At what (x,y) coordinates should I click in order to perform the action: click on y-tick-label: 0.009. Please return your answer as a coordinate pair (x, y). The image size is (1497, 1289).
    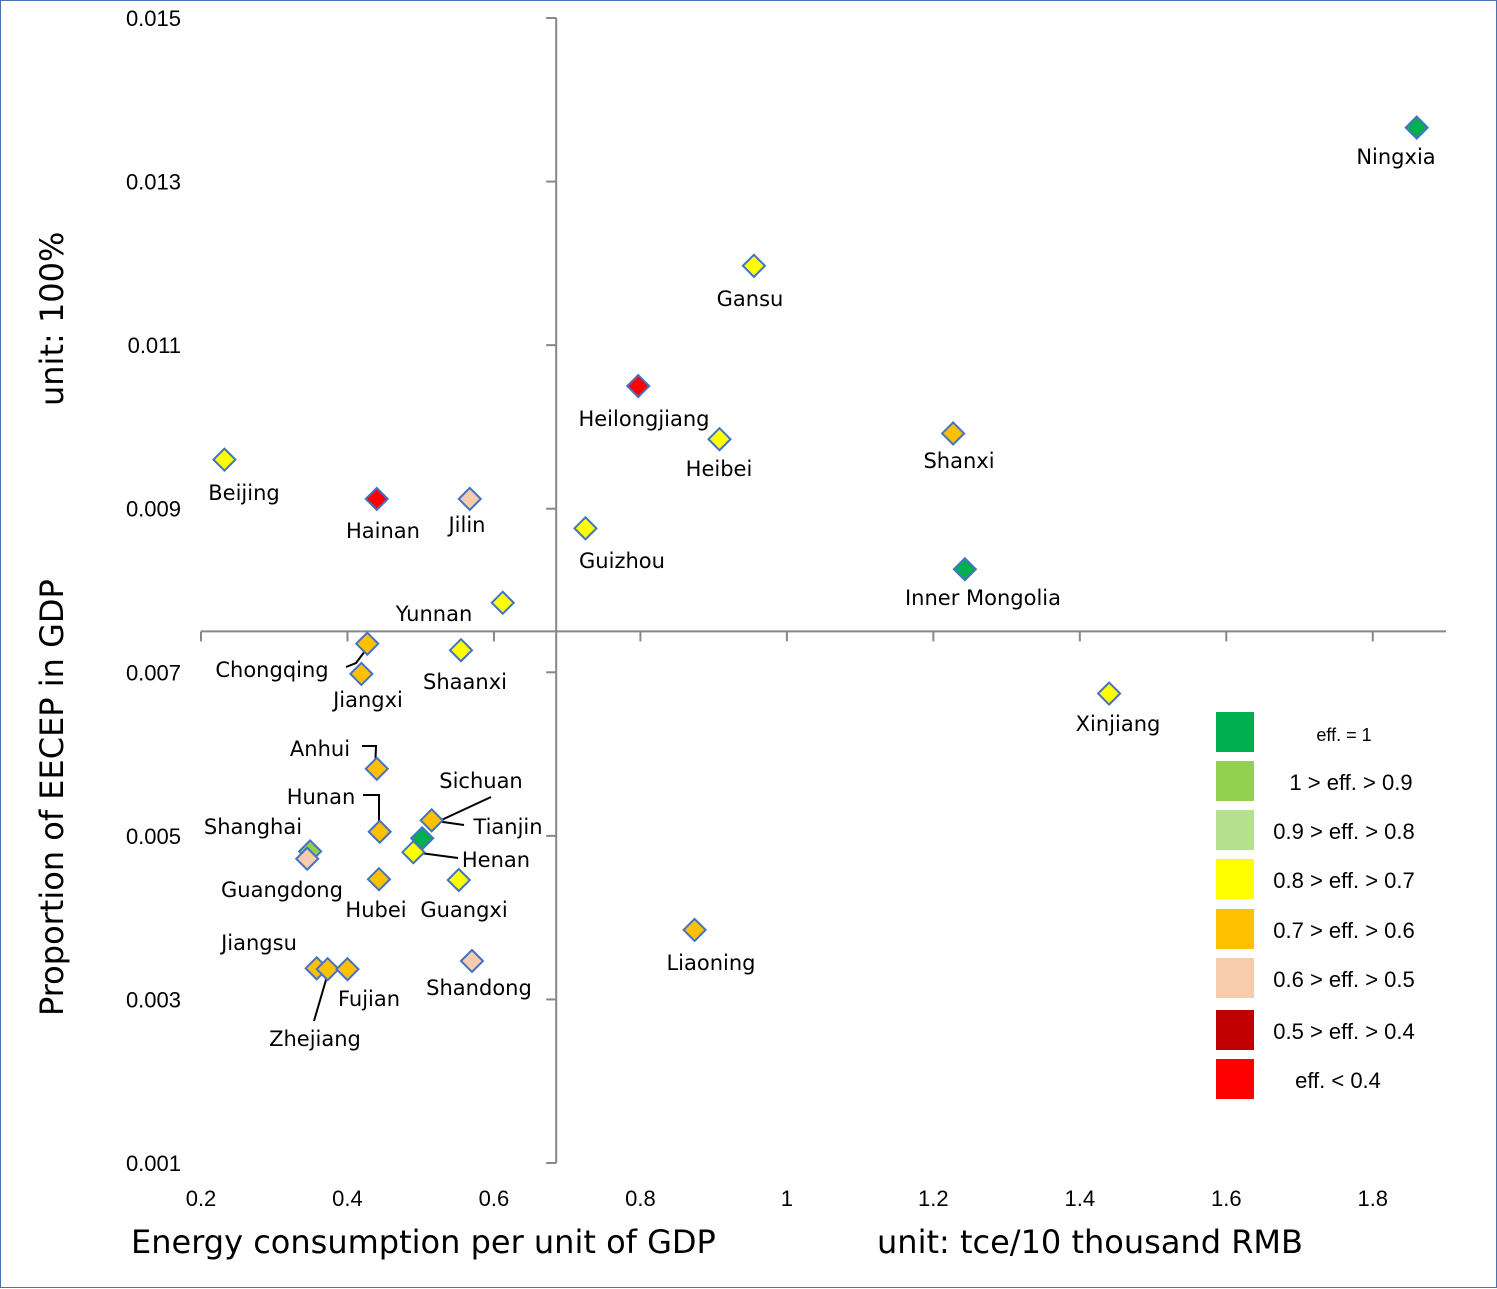
    Looking at the image, I should click on (153, 509).